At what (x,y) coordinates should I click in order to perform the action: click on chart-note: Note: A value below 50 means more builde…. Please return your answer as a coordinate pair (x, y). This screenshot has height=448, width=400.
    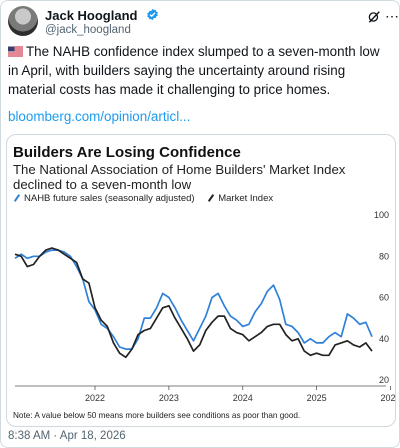
    Looking at the image, I should click on (157, 415).